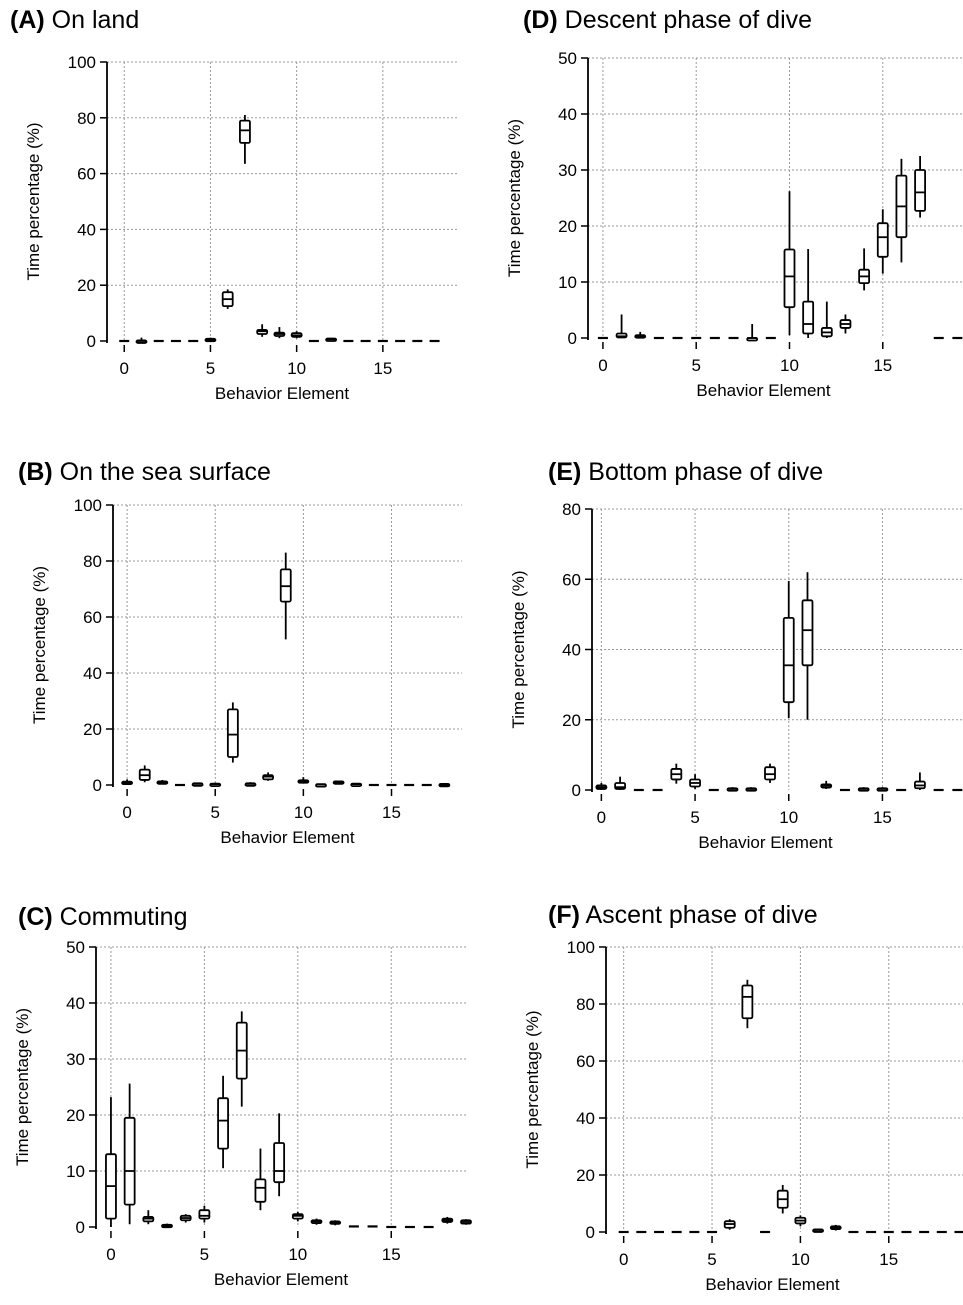  Describe the element at coordinates (35, 917) in the screenshot. I see `panel-letter: (C)` at that location.